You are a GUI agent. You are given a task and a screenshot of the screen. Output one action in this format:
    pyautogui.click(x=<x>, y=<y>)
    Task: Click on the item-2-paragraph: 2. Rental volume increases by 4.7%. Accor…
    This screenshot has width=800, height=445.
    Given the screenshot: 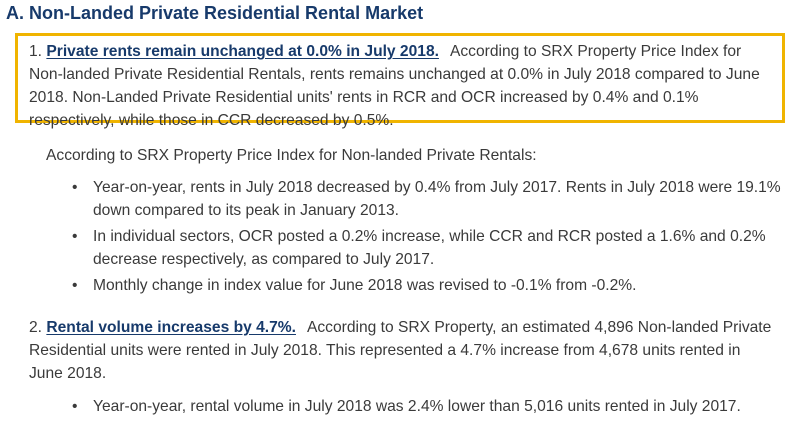 What is the action you would take?
    pyautogui.click(x=401, y=350)
    